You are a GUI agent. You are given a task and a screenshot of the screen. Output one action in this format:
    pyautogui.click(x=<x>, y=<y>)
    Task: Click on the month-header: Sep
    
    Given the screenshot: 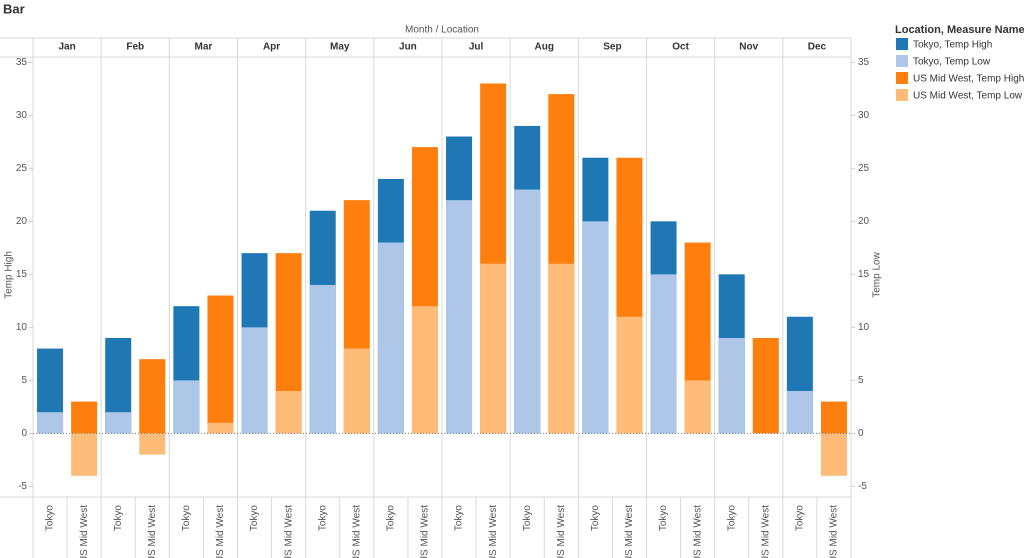 What is the action you would take?
    pyautogui.click(x=612, y=47)
    